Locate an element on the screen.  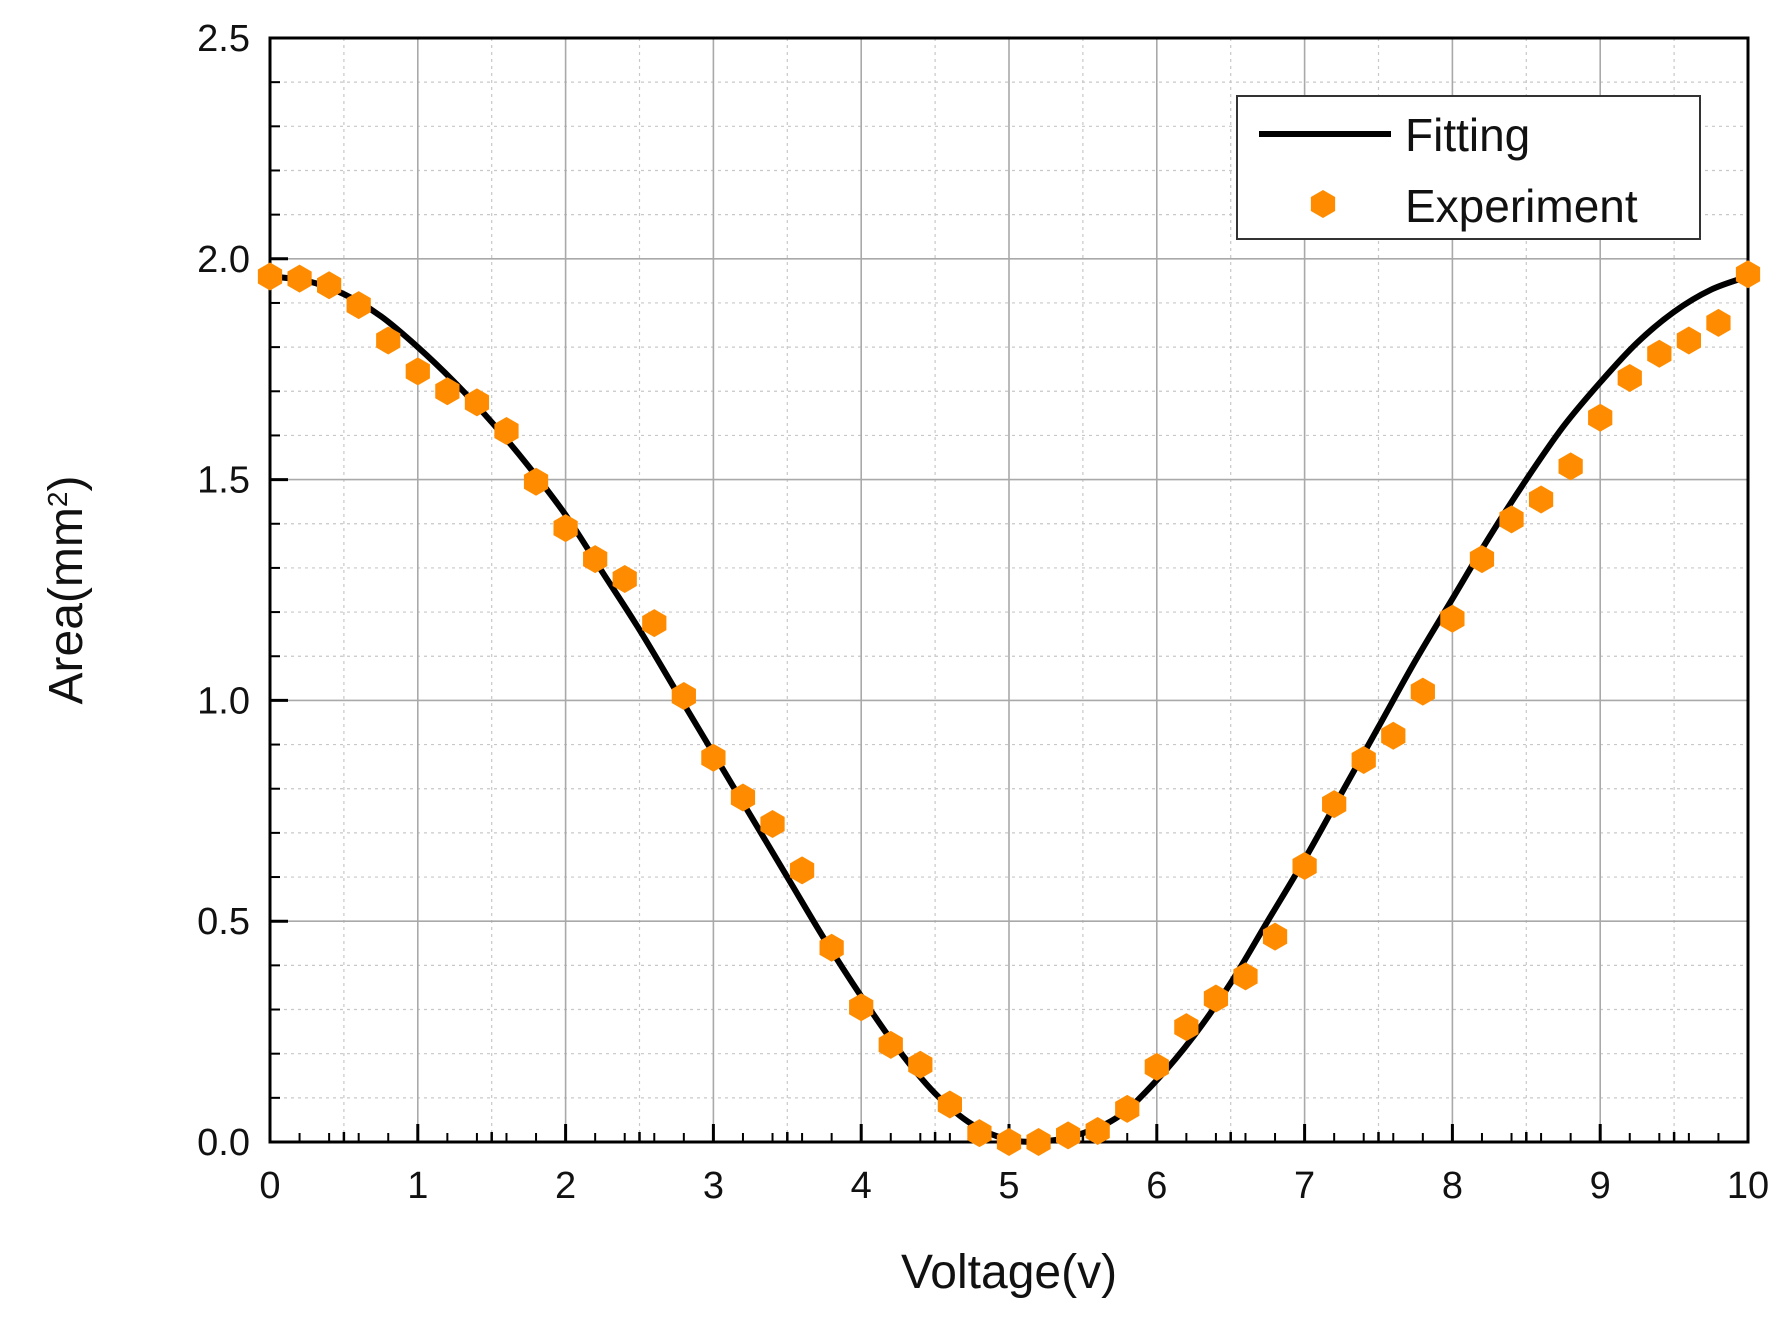
x-tick-label: 0 is located at coordinates (269, 1186).